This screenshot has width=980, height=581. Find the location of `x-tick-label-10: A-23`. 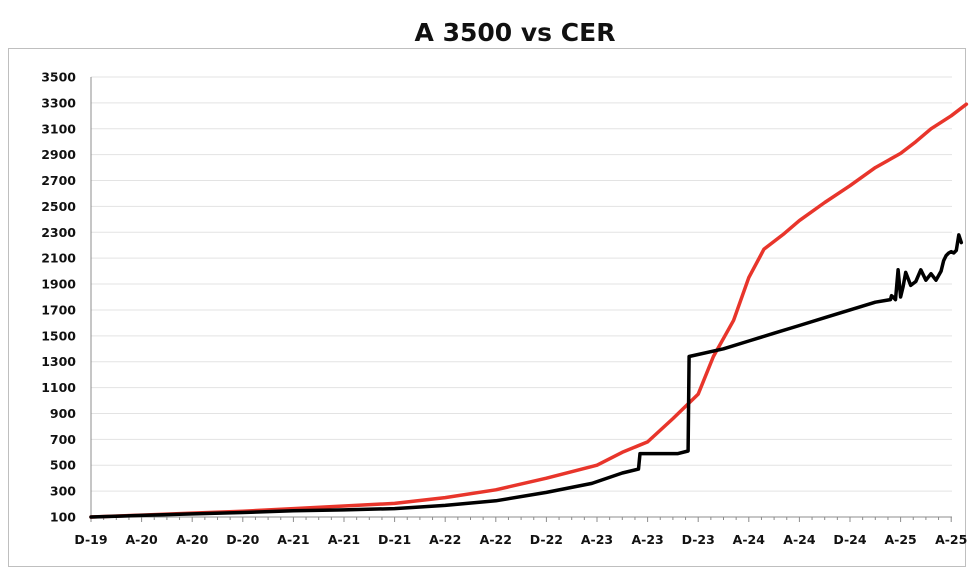

x-tick-label-10: A-23 is located at coordinates (597, 539).